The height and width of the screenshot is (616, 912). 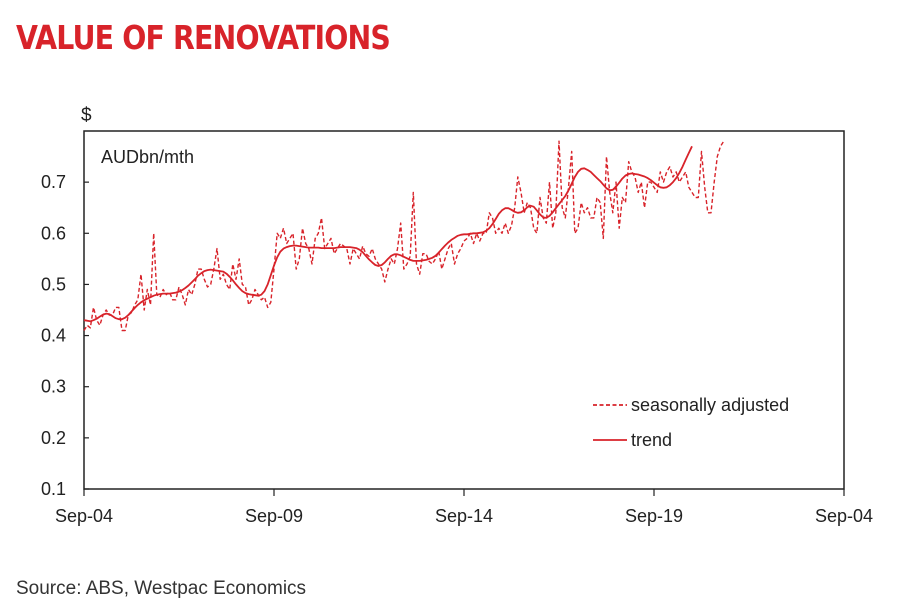 What do you see at coordinates (53, 438) in the screenshot?
I see `y-tick-label: 0.2` at bounding box center [53, 438].